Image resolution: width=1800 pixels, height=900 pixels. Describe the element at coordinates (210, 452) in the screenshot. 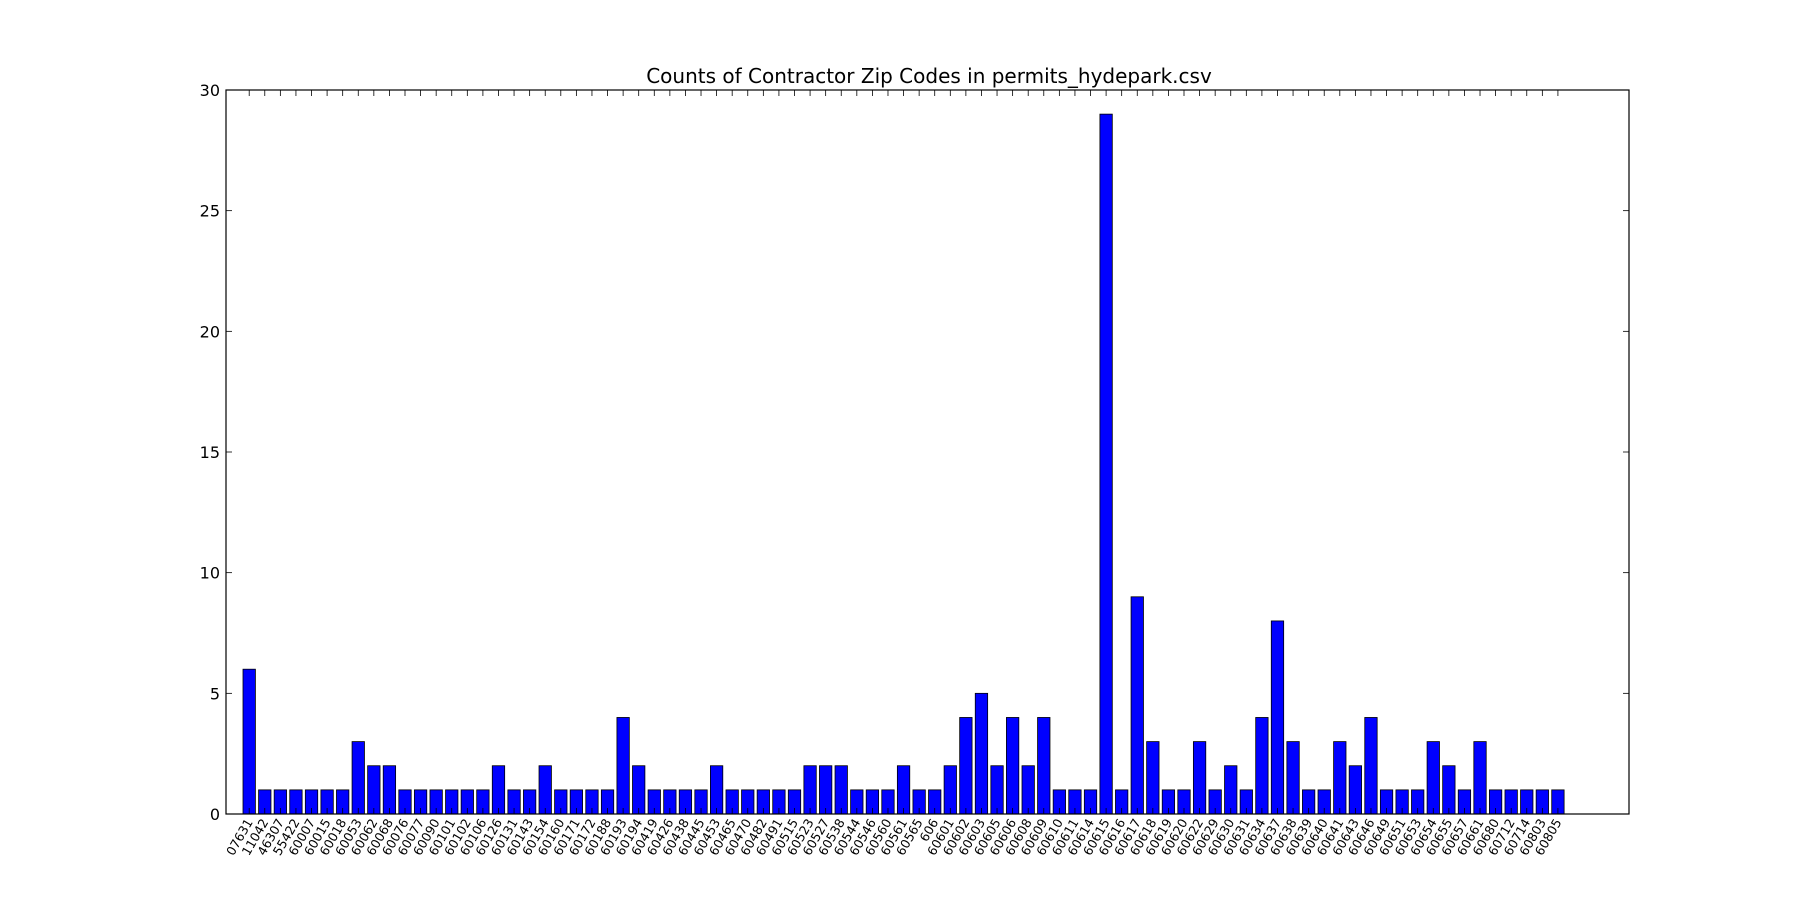

I see `y-tick-label: 15` at that location.